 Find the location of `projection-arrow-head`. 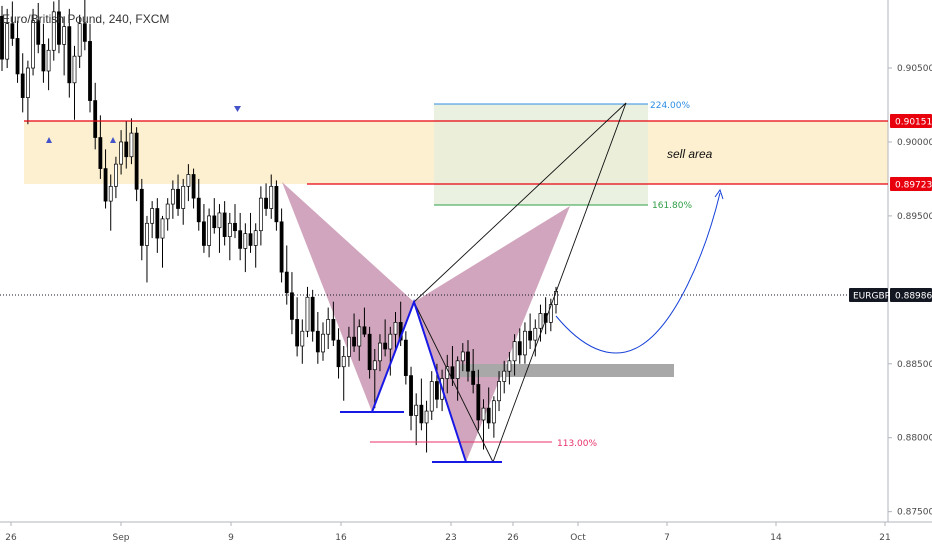

projection-arrow-head is located at coordinates (719, 194).